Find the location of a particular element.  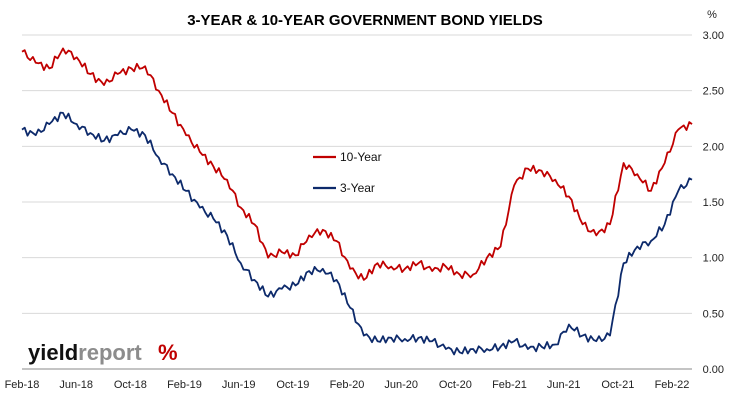

x-tick-label: Feb-18 is located at coordinates (22, 385).